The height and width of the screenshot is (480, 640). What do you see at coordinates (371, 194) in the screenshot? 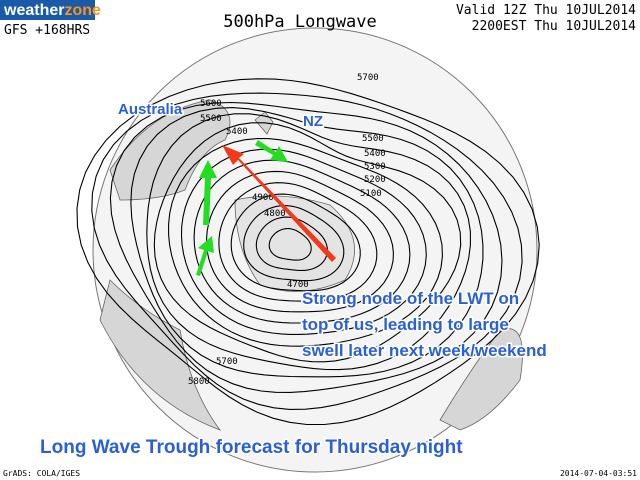
I see `contour-label: 5100` at bounding box center [371, 194].